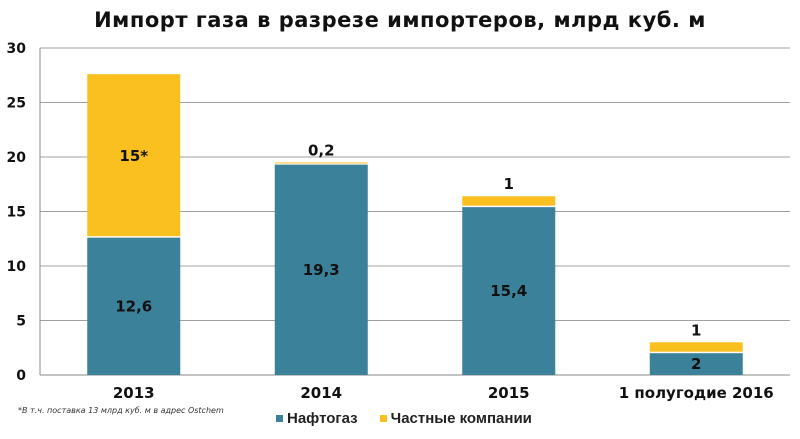  I want to click on legend: Нафтогаз Частные компании, so click(404, 418).